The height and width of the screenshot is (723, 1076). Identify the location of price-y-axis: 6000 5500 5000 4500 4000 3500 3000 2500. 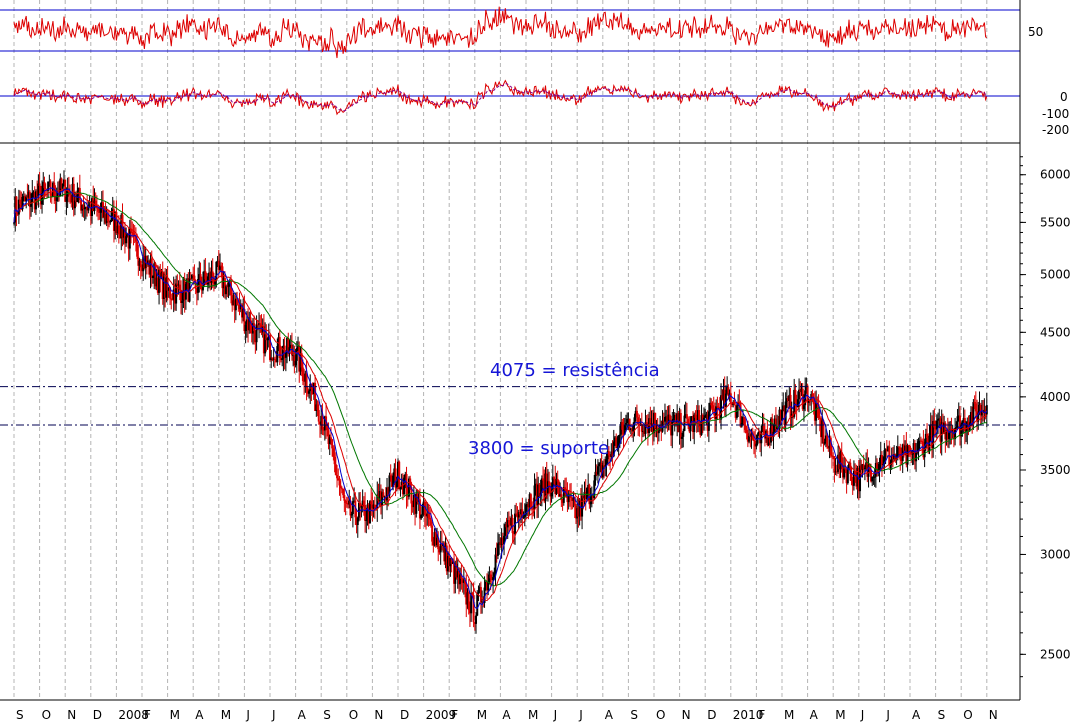
(1045, 417).